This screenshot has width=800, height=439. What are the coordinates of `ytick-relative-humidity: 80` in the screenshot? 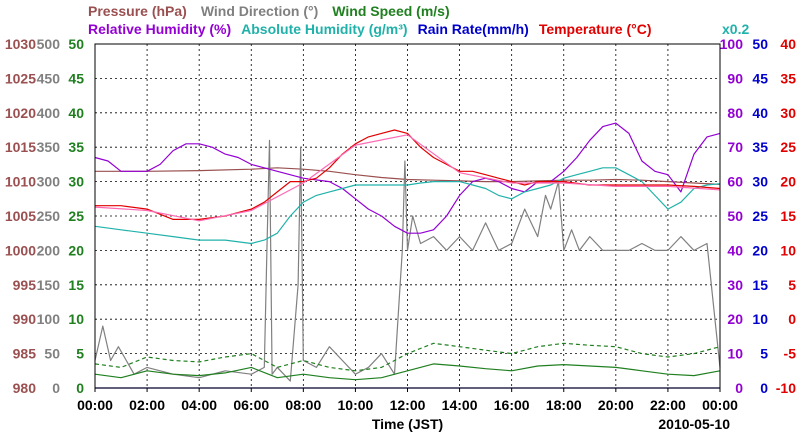 It's located at (735, 113).